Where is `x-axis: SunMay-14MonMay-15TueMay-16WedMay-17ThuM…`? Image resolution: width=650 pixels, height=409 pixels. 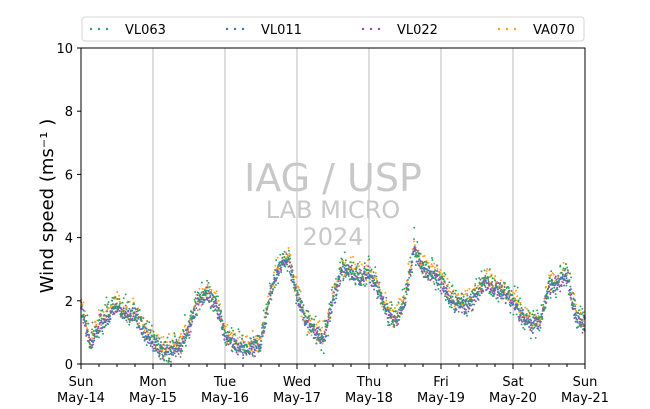
x-axis: SunMay-14MonMay-15TueMay-16WedMay-17ThuM… is located at coordinates (333, 385).